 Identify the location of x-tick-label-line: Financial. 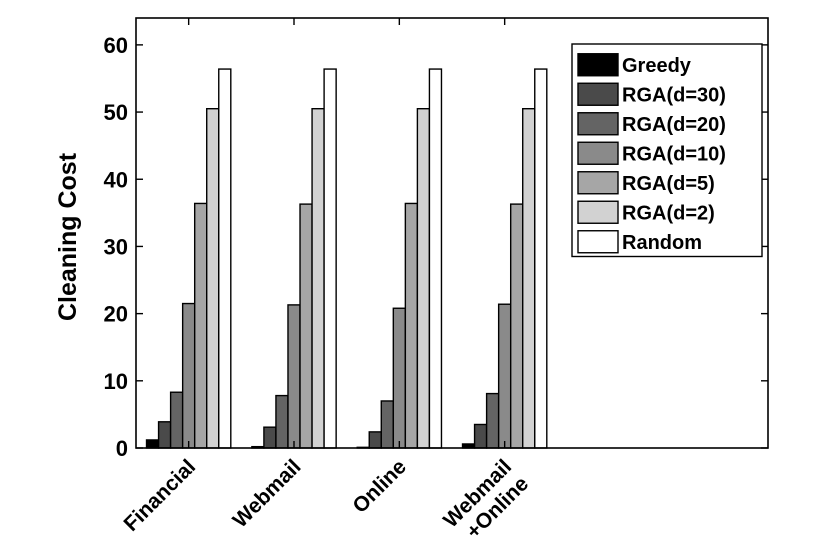
(160, 495).